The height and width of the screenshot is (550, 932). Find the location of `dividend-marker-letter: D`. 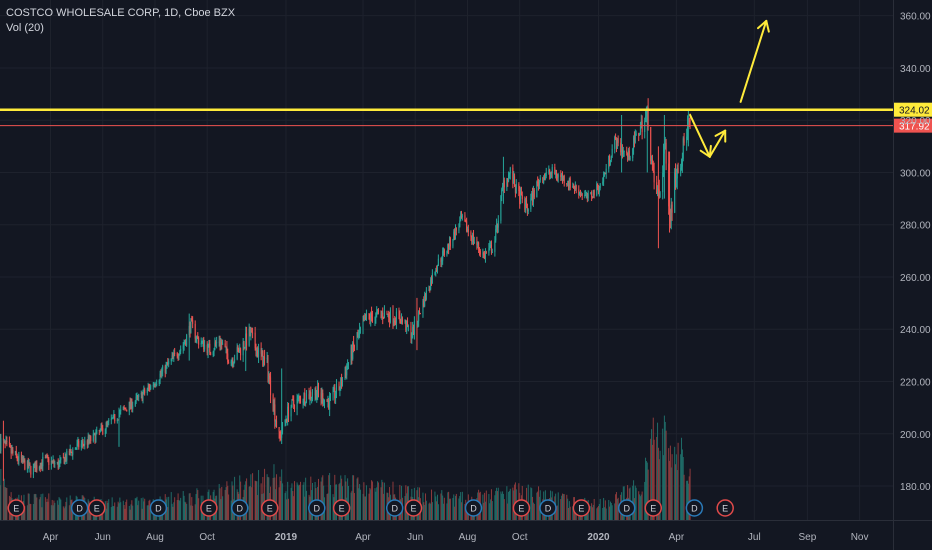

dividend-marker-letter: D is located at coordinates (473, 509).